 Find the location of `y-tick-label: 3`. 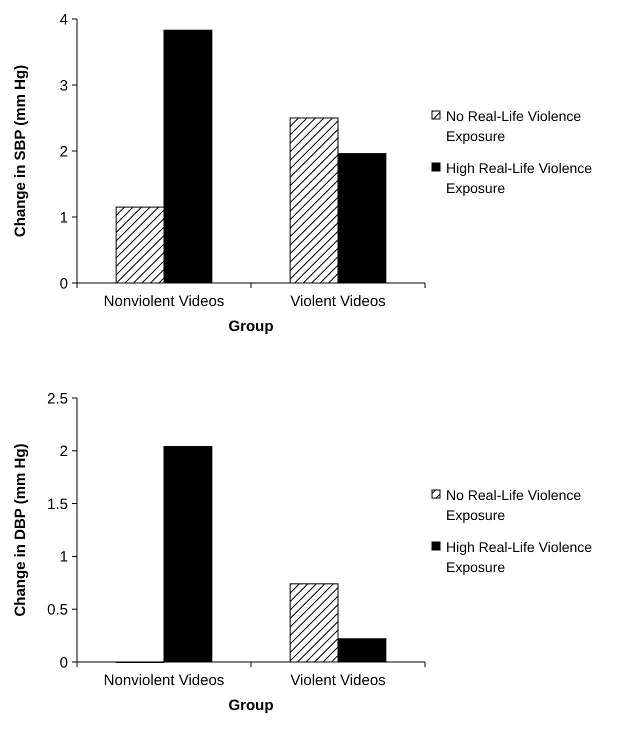

y-tick-label: 3 is located at coordinates (64, 85).